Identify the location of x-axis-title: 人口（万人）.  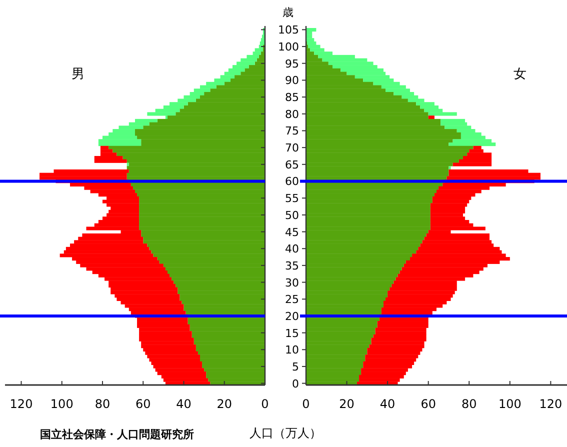
(286, 433).